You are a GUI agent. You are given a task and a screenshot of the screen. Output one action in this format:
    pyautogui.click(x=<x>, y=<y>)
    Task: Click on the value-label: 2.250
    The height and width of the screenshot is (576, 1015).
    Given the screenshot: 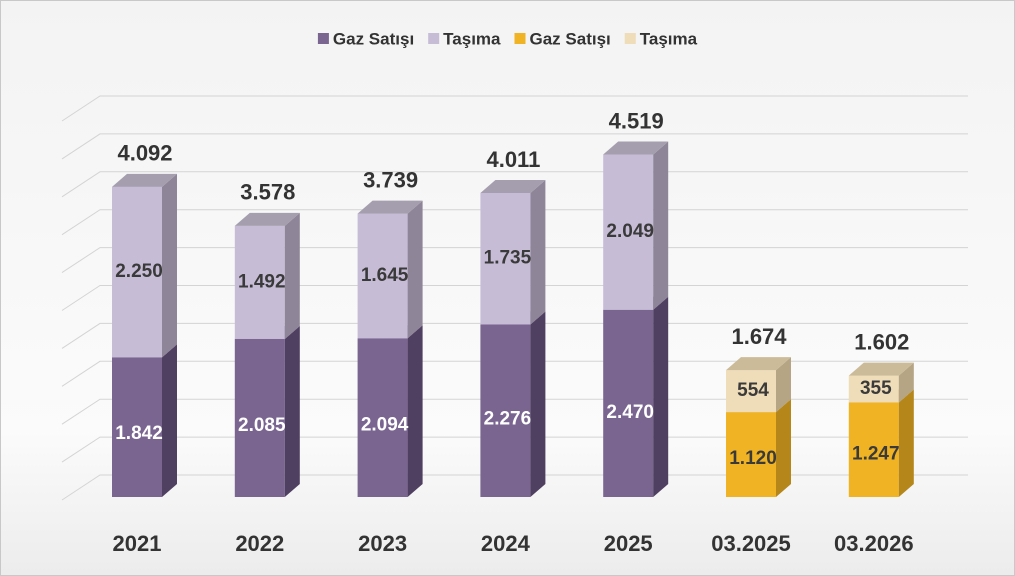 What is the action you would take?
    pyautogui.click(x=139, y=271)
    